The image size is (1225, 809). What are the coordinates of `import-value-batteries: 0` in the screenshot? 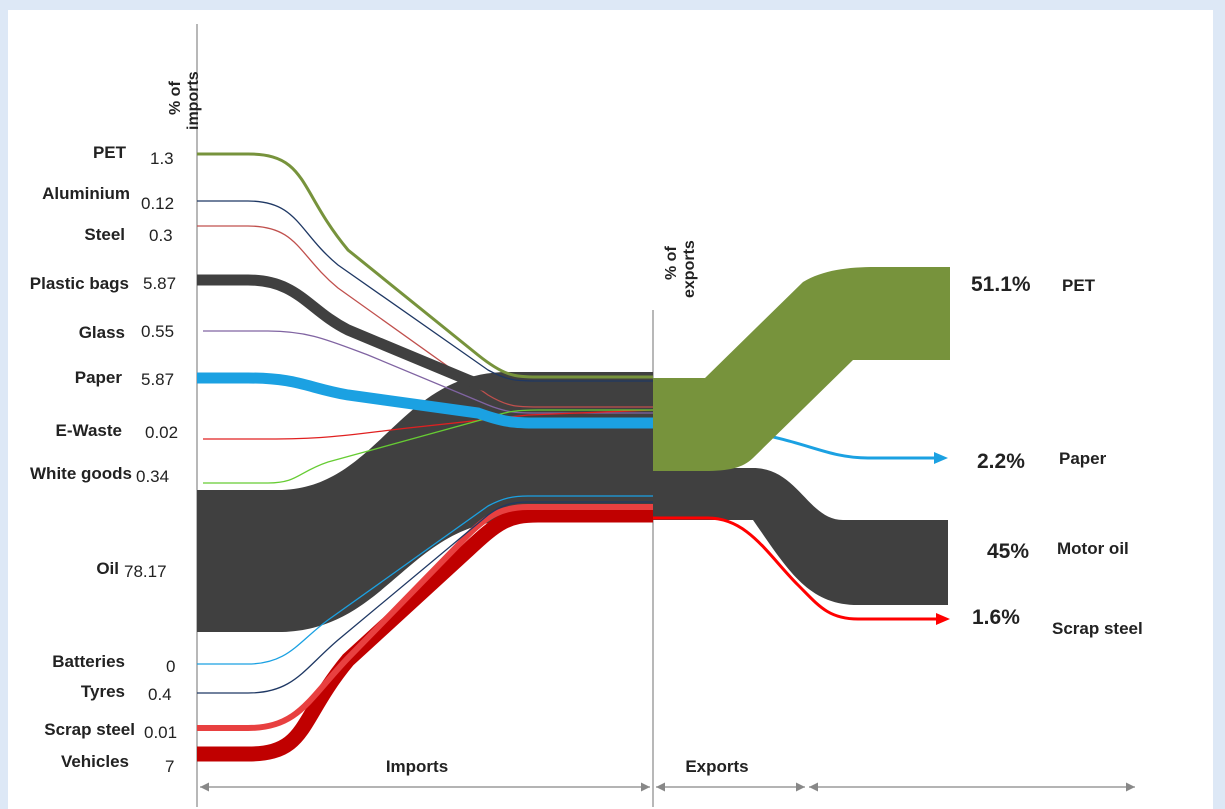 It's located at (170, 666).